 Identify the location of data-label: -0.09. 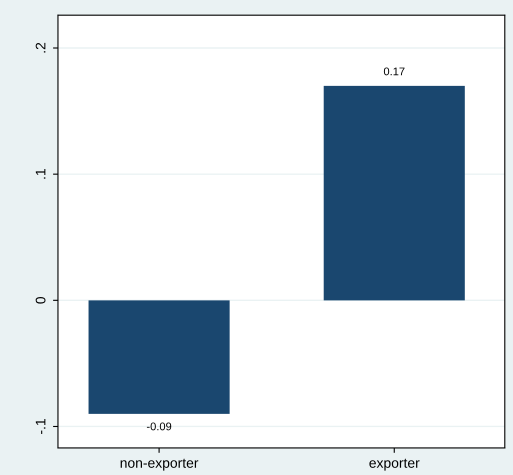
(159, 426).